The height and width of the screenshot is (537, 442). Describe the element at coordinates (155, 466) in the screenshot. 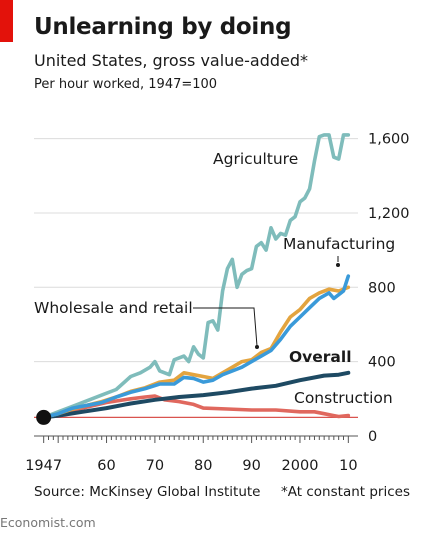

I see `x-tick-label: 70` at that location.